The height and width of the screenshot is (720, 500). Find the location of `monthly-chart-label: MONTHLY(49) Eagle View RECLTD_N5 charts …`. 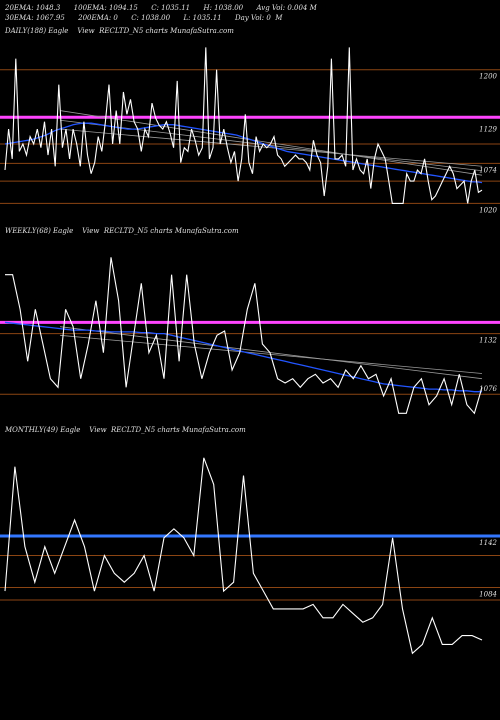

monthly-chart-label: MONTHLY(49) Eagle View RECLTD_N5 charts … is located at coordinates (125, 430).